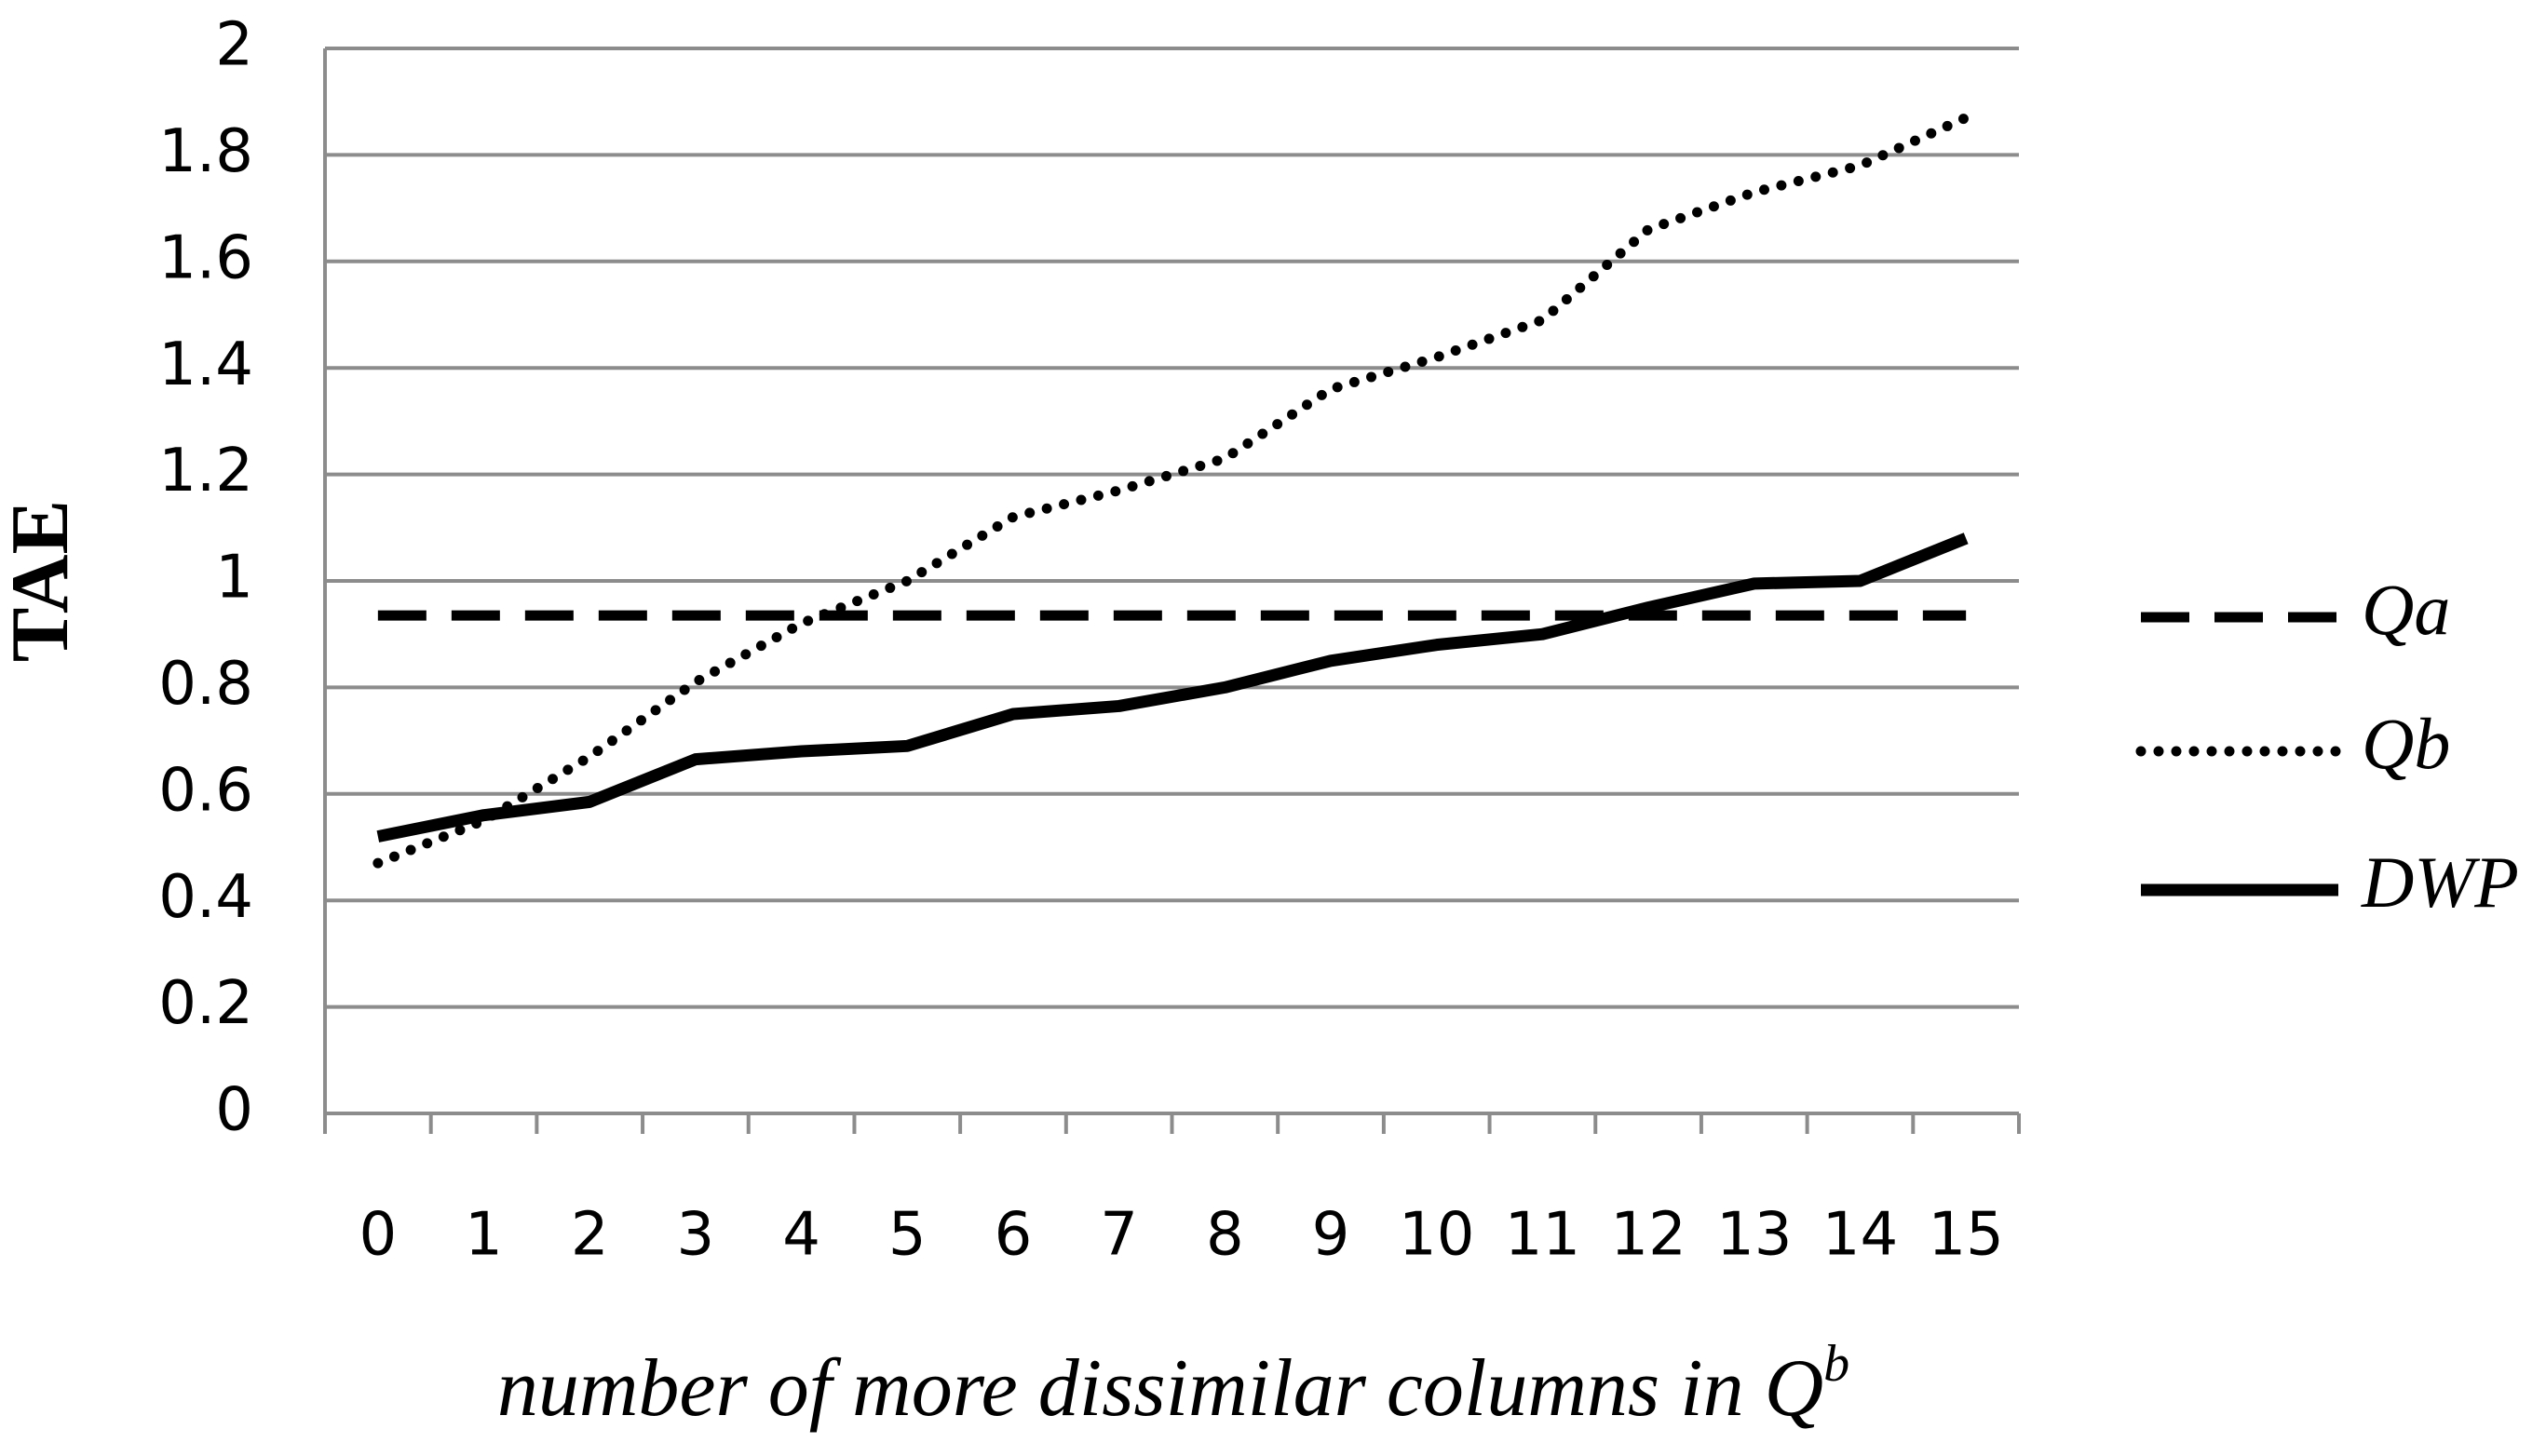 This screenshot has height=1456, width=2546. I want to click on x-tick-label: 8, so click(1225, 1235).